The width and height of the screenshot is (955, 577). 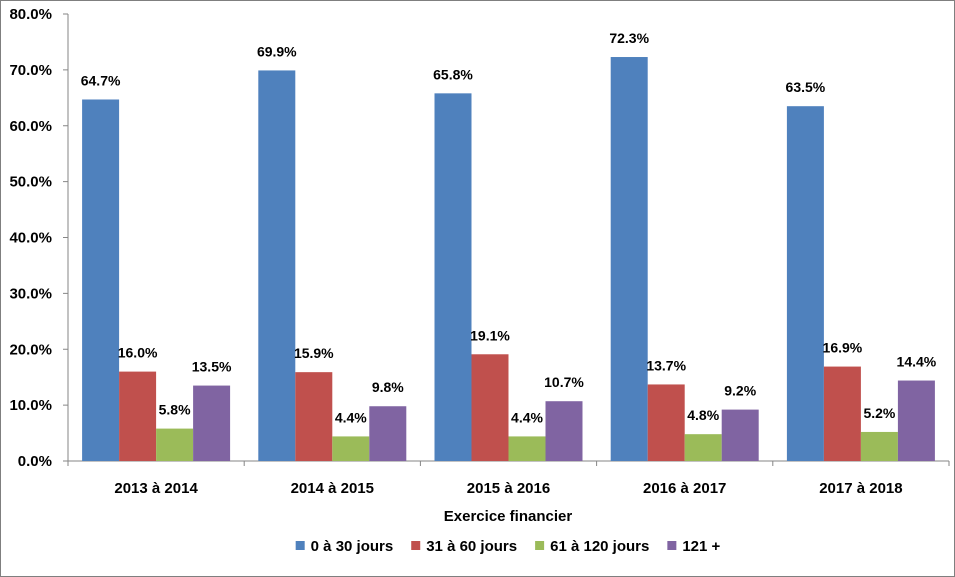 I want to click on data-label: 64.7%, so click(x=101, y=80).